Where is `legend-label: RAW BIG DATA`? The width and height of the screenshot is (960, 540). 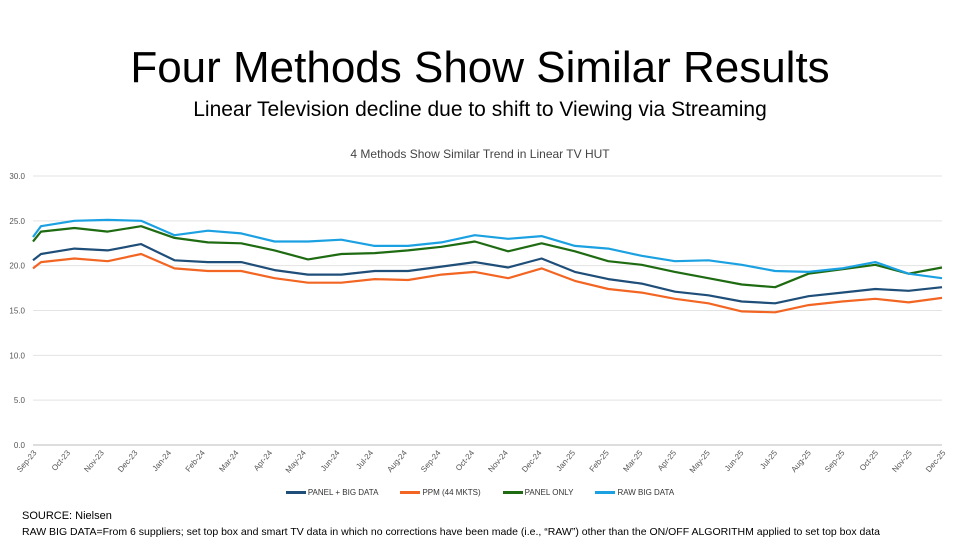 legend-label: RAW BIG DATA is located at coordinates (646, 492).